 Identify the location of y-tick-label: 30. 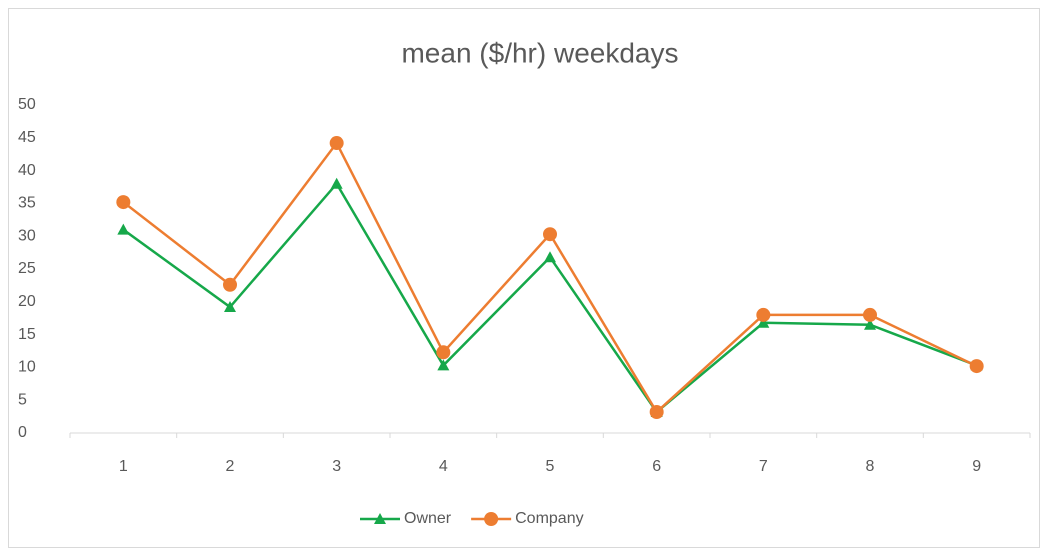
(27, 235).